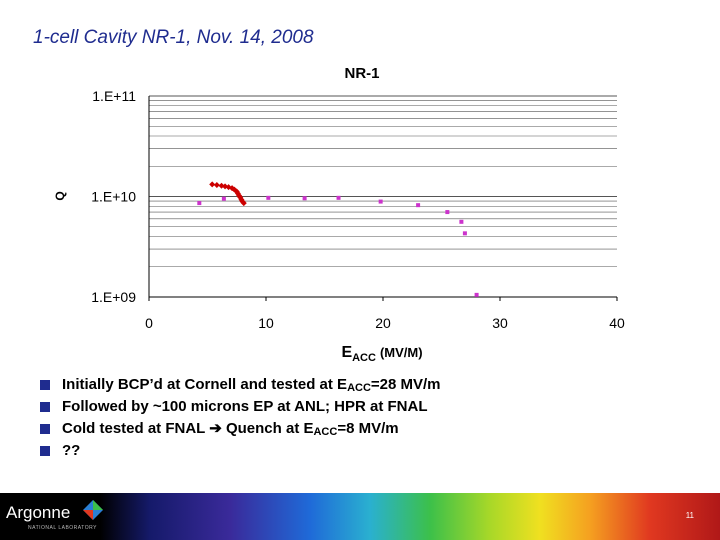  I want to click on chart-title: NR-1, so click(361, 73).